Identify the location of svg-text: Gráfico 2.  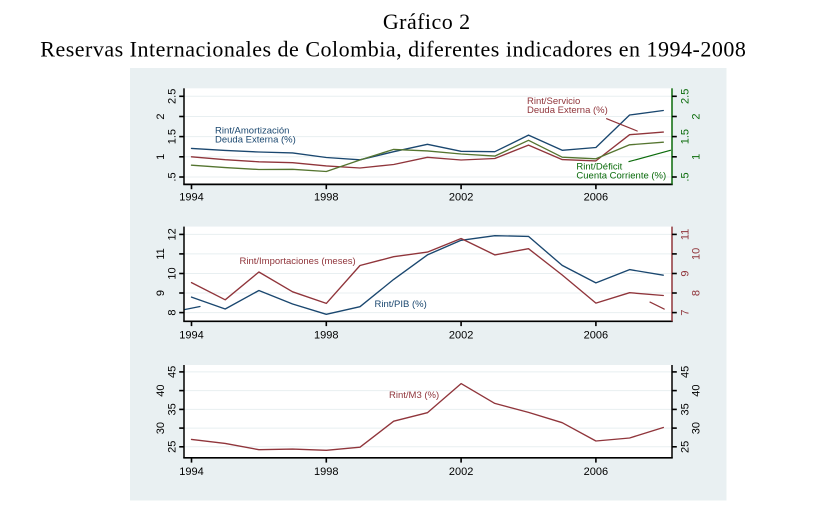
(427, 21).